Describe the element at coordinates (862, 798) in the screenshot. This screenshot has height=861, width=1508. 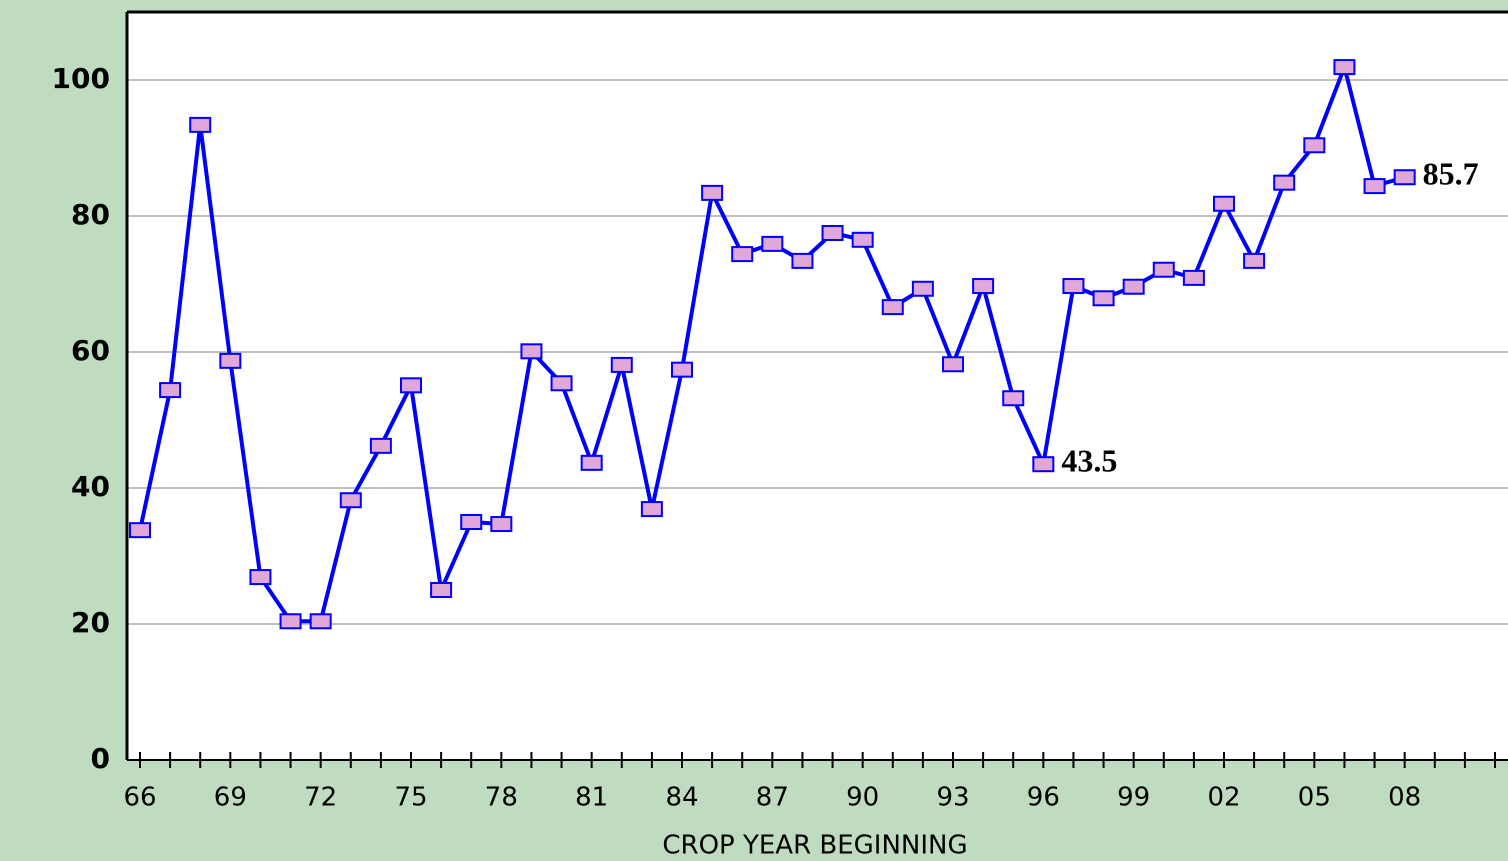
I see `x-tick-label: 90` at that location.